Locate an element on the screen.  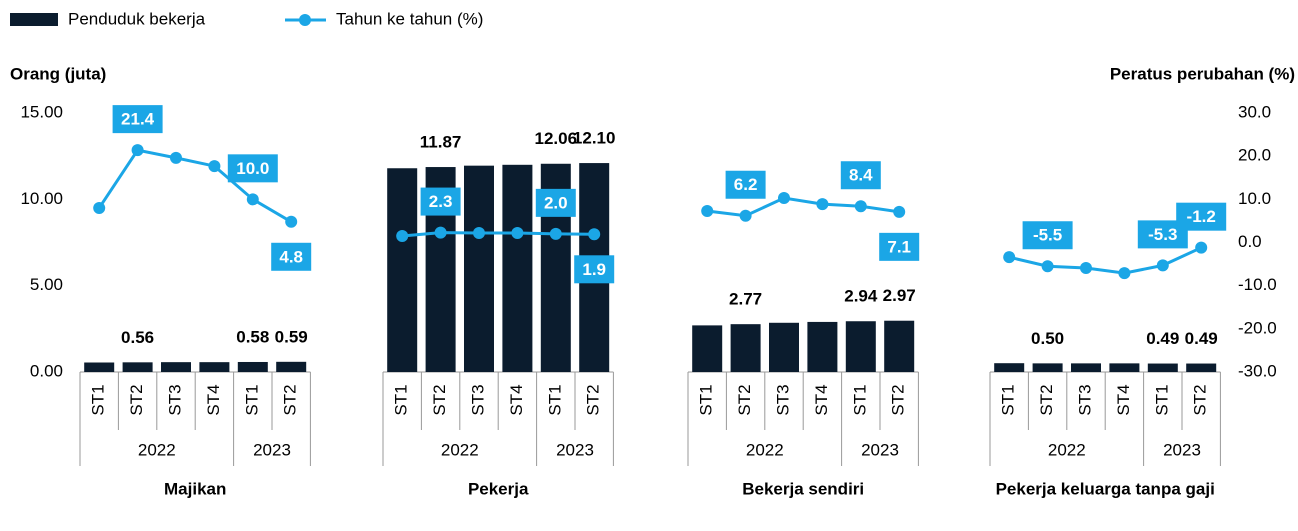
line-value-label: 21.4 is located at coordinates (138, 119).